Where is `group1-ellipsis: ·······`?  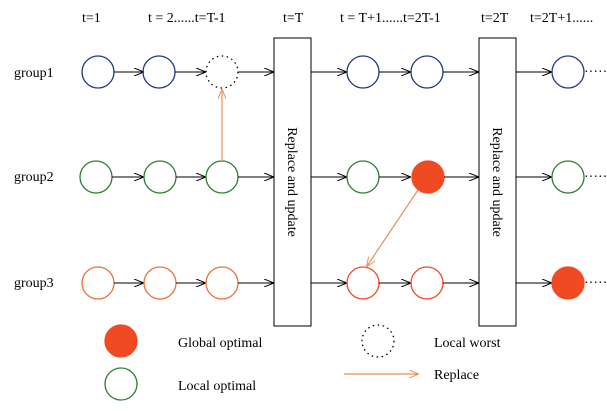 group1-ellipsis: ······· is located at coordinates (595, 72).